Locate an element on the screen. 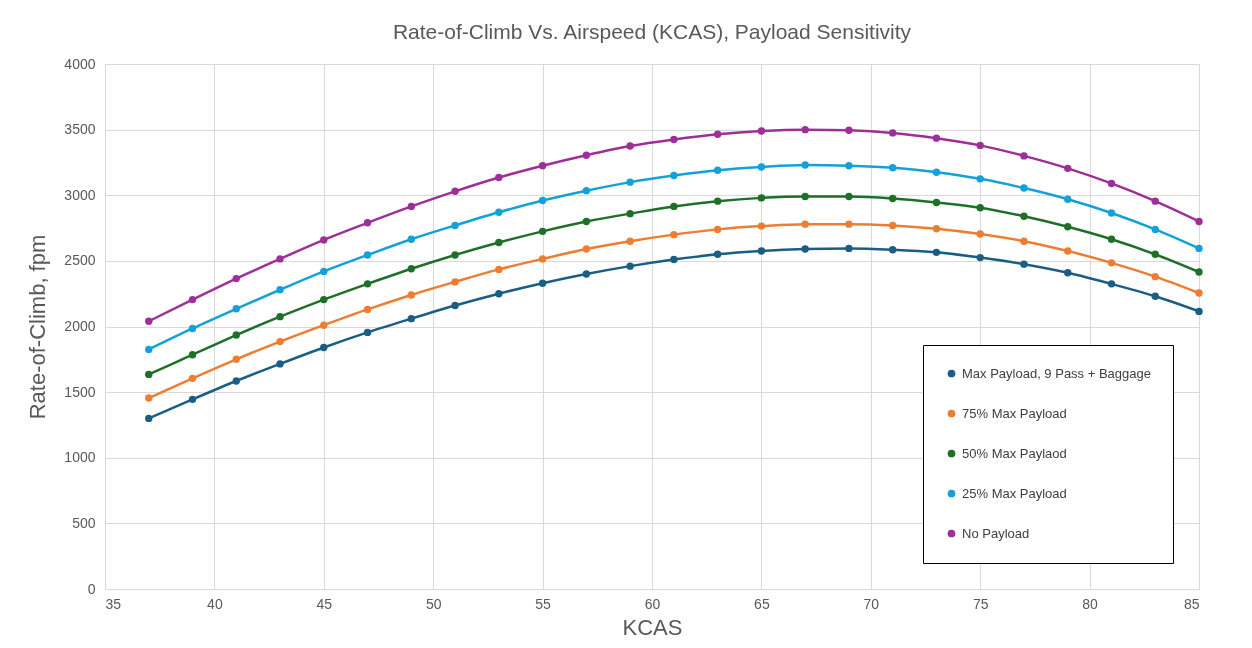 The height and width of the screenshot is (648, 1252). x-tick-label: 45 is located at coordinates (324, 603).